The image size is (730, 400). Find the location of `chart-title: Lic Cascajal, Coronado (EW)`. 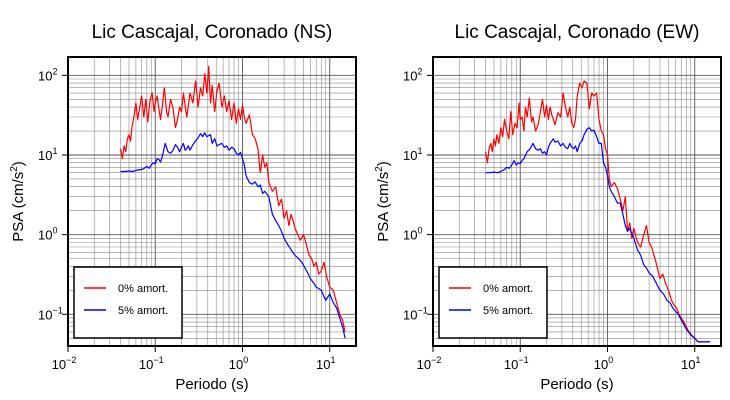

chart-title: Lic Cascajal, Coronado (EW) is located at coordinates (577, 32).